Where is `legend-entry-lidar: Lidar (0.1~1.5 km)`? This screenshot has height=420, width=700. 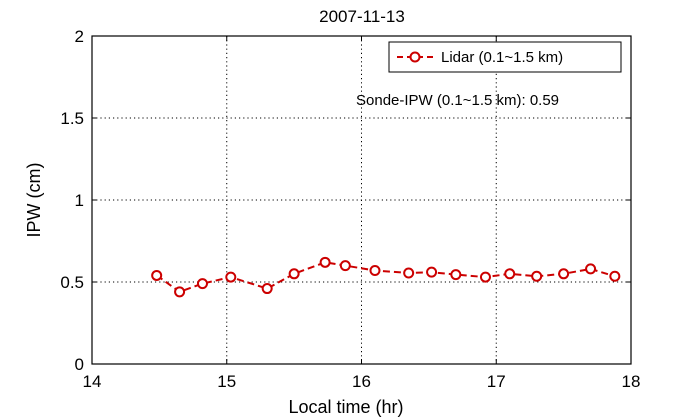 legend-entry-lidar: Lidar (0.1~1.5 km) is located at coordinates (502, 57).